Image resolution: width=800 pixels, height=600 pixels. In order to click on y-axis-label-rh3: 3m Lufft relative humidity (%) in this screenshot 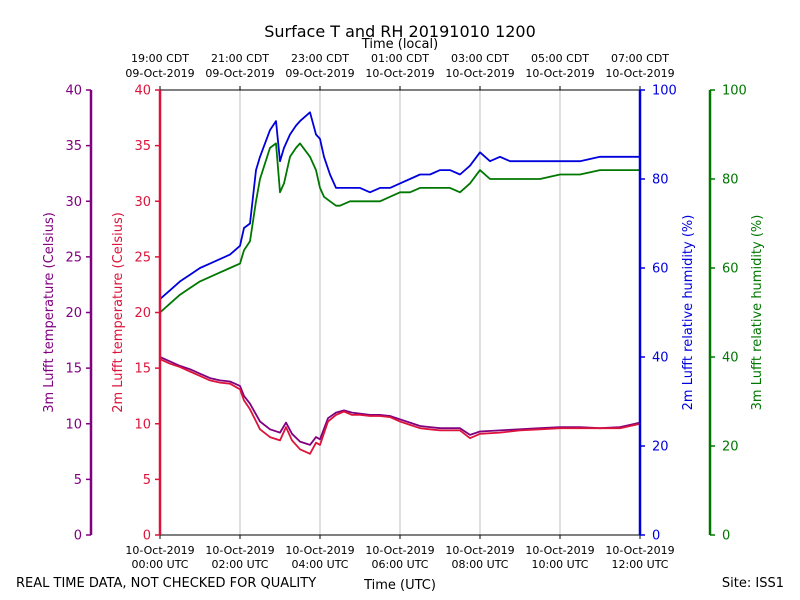, I will do `click(757, 313)`.